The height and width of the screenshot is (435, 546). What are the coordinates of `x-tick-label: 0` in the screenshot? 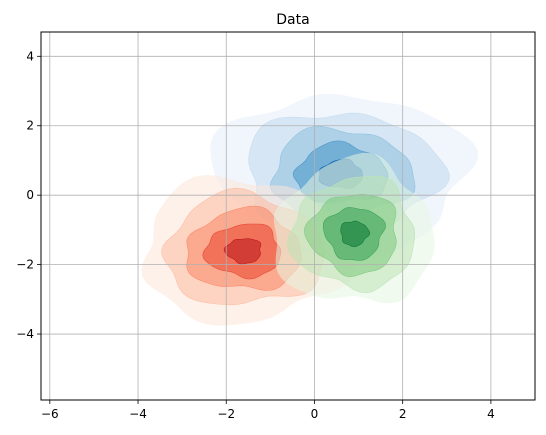 It's located at (315, 414).